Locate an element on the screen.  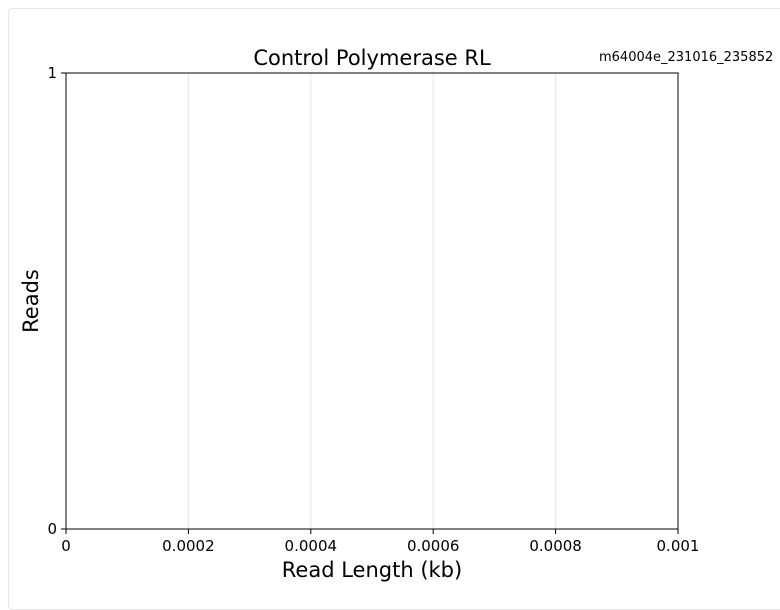
y-tick-label: 0 is located at coordinates (52, 529).